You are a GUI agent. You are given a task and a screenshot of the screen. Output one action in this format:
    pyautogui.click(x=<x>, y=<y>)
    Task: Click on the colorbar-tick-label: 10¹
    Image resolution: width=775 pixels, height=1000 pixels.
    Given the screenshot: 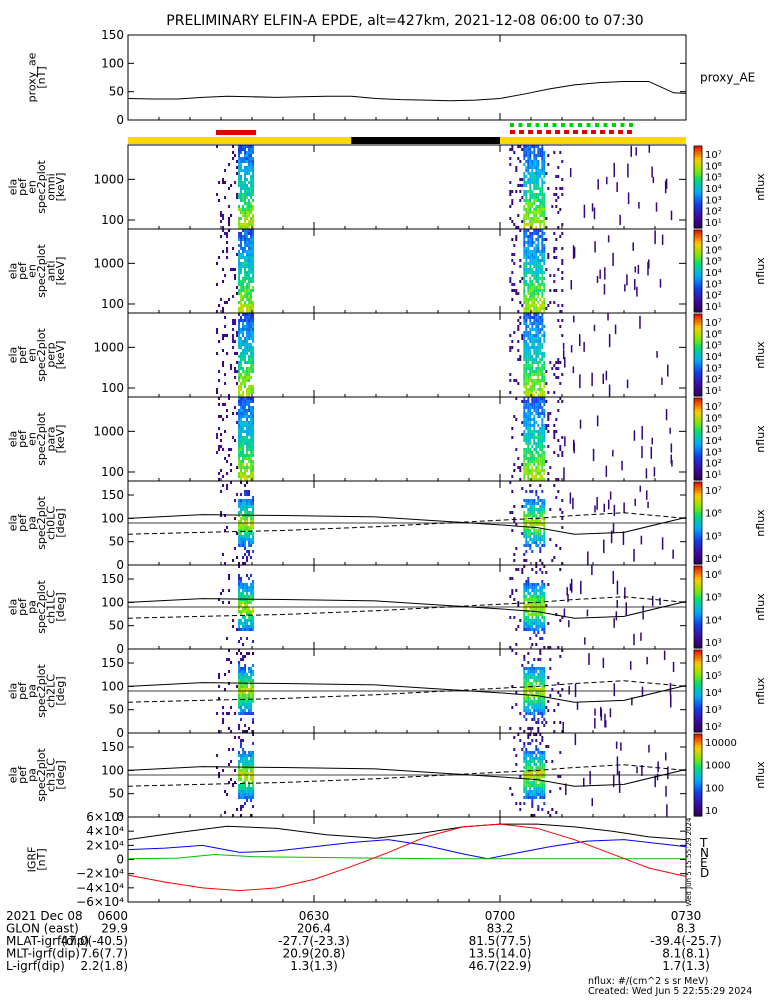 What is the action you would take?
    pyautogui.click(x=713, y=391)
    